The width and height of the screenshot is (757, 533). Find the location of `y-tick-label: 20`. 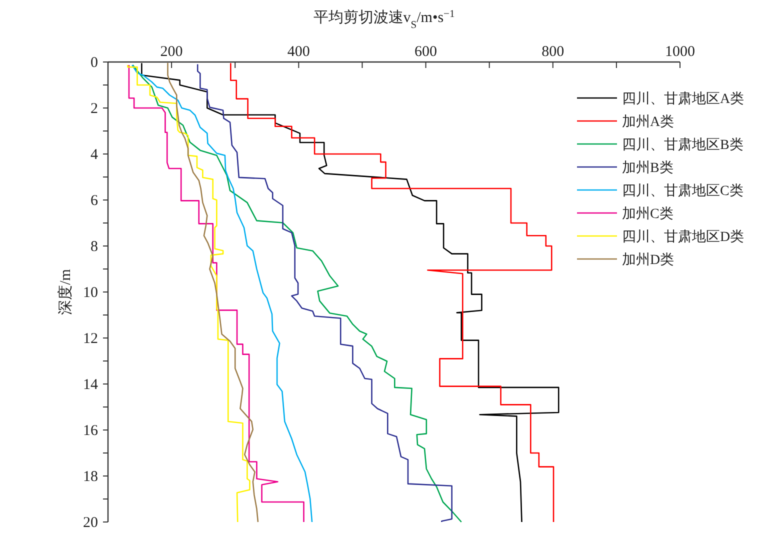

y-tick-label: 20 is located at coordinates (90, 523).